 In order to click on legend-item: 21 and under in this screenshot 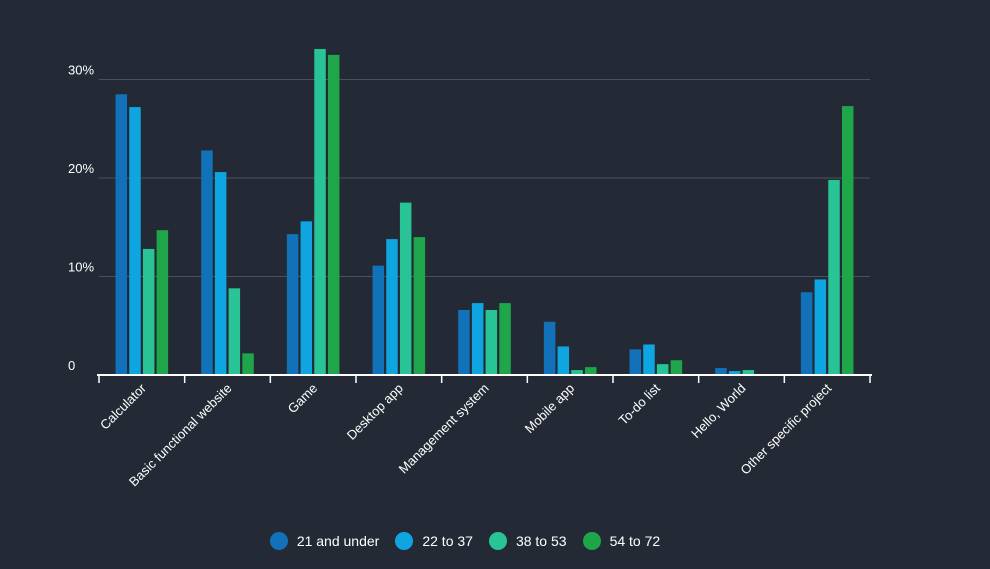, I will do `click(324, 541)`.